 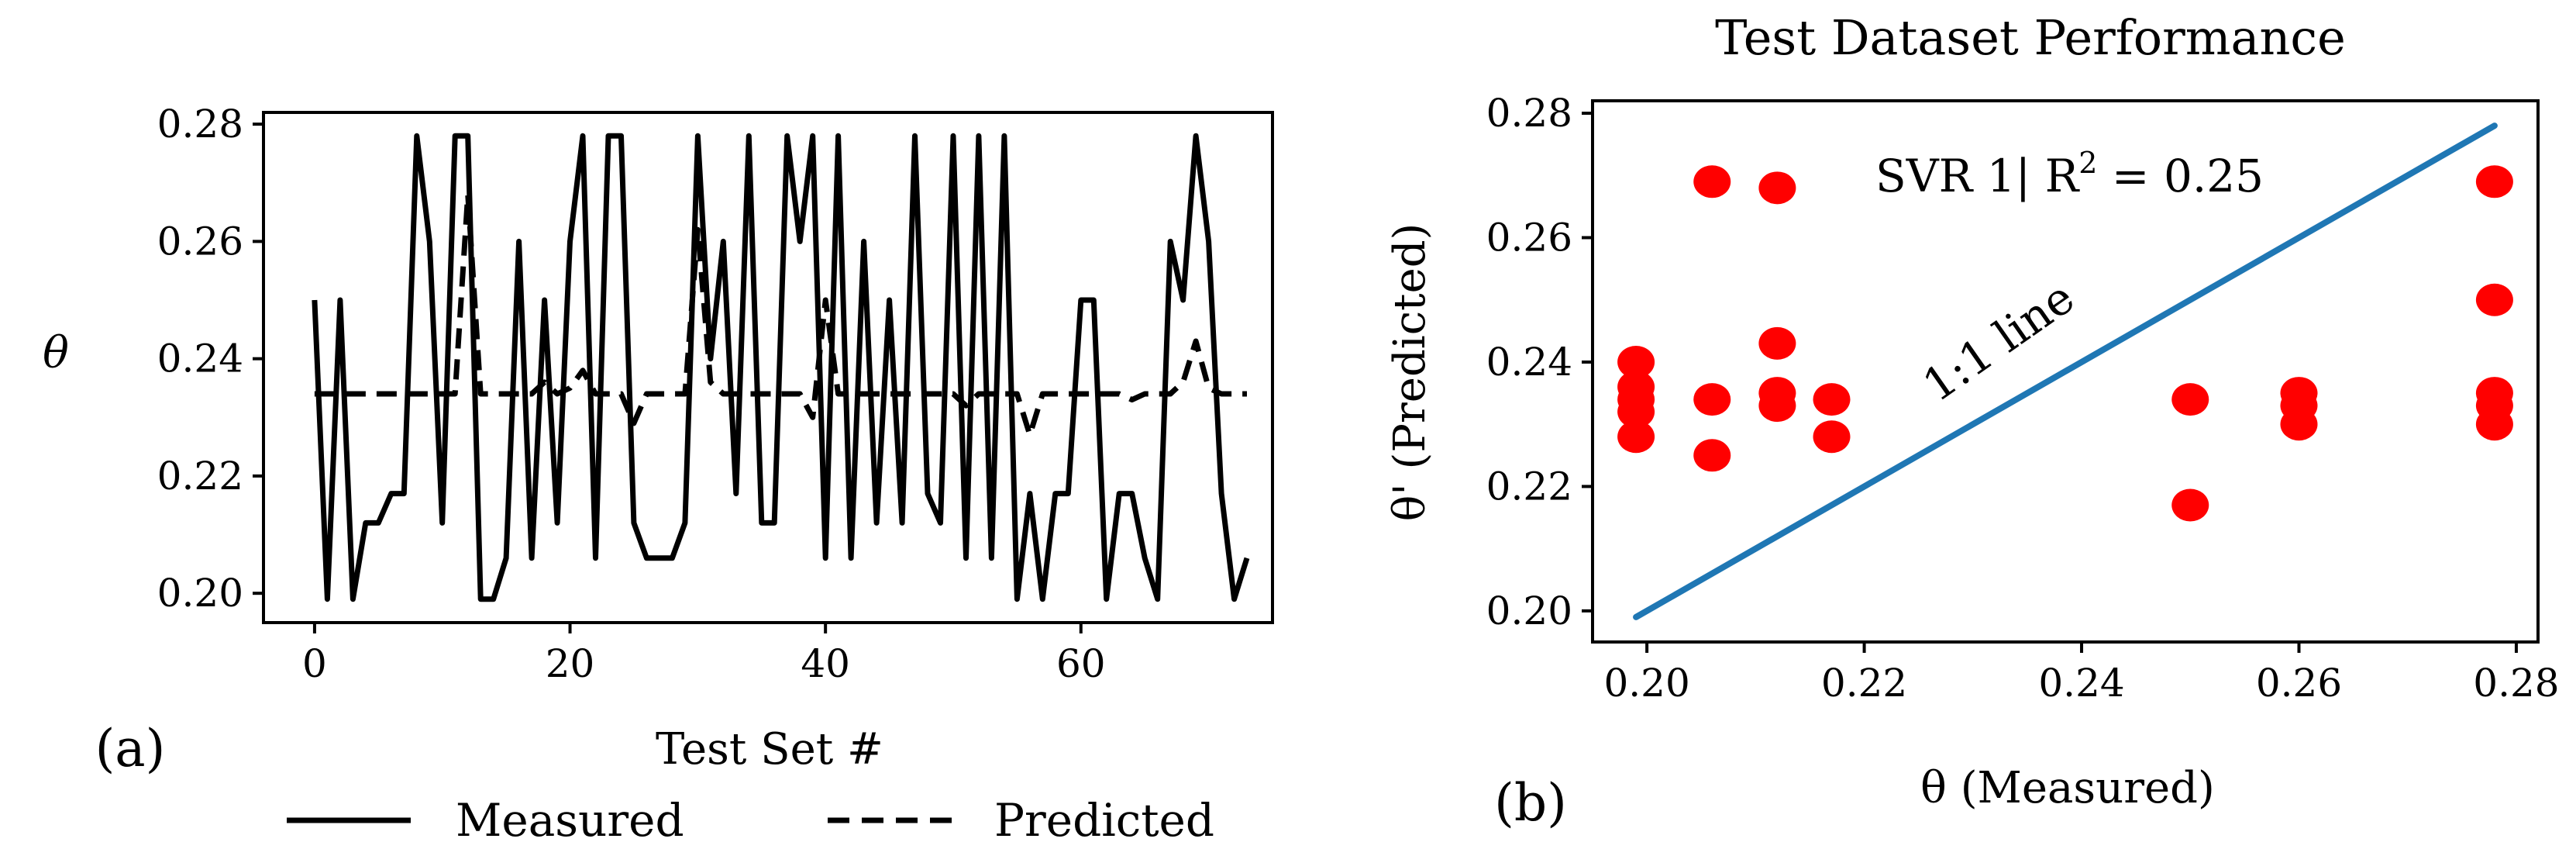 What do you see at coordinates (769, 749) in the screenshot?
I see `panel-a-x-axis-label: Test Set #` at bounding box center [769, 749].